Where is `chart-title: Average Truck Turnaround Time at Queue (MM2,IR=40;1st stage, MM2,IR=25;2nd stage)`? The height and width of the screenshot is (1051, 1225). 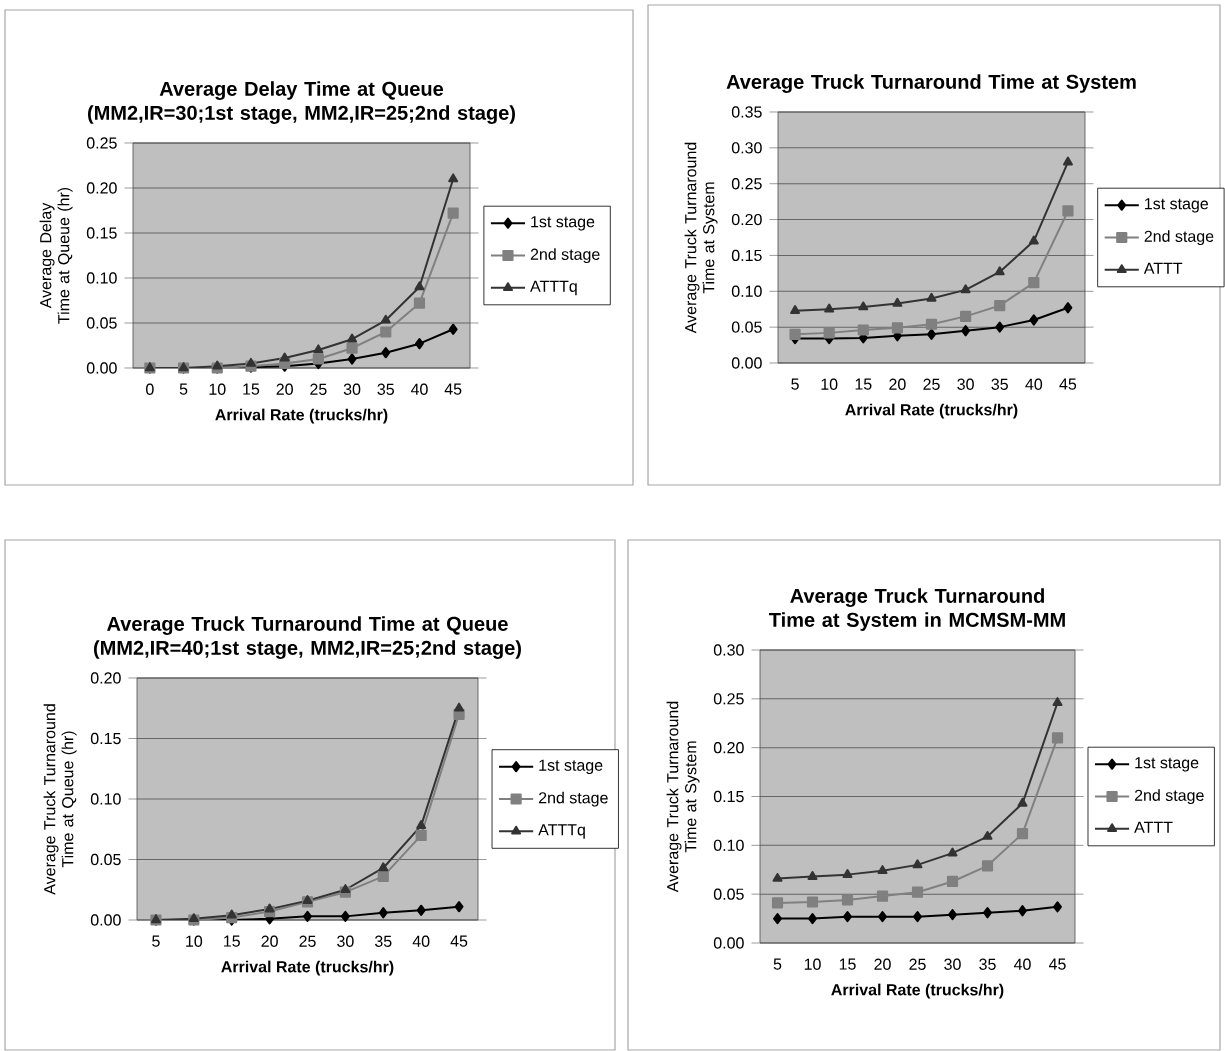
chart-title: Average Truck Turnaround Time at Queue (MM2,IR=40;1st stage, MM2,IR=25;2nd stage) is located at coordinates (307, 637).